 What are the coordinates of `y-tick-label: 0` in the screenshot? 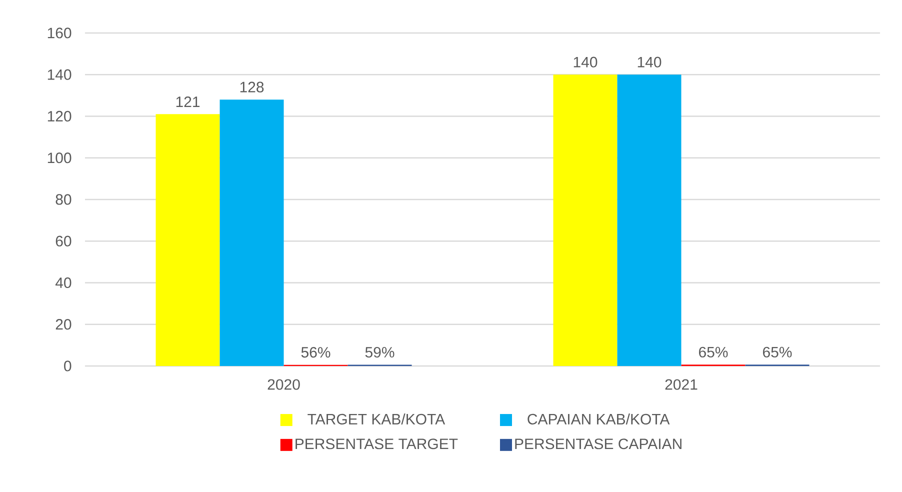 It's located at (68, 366).